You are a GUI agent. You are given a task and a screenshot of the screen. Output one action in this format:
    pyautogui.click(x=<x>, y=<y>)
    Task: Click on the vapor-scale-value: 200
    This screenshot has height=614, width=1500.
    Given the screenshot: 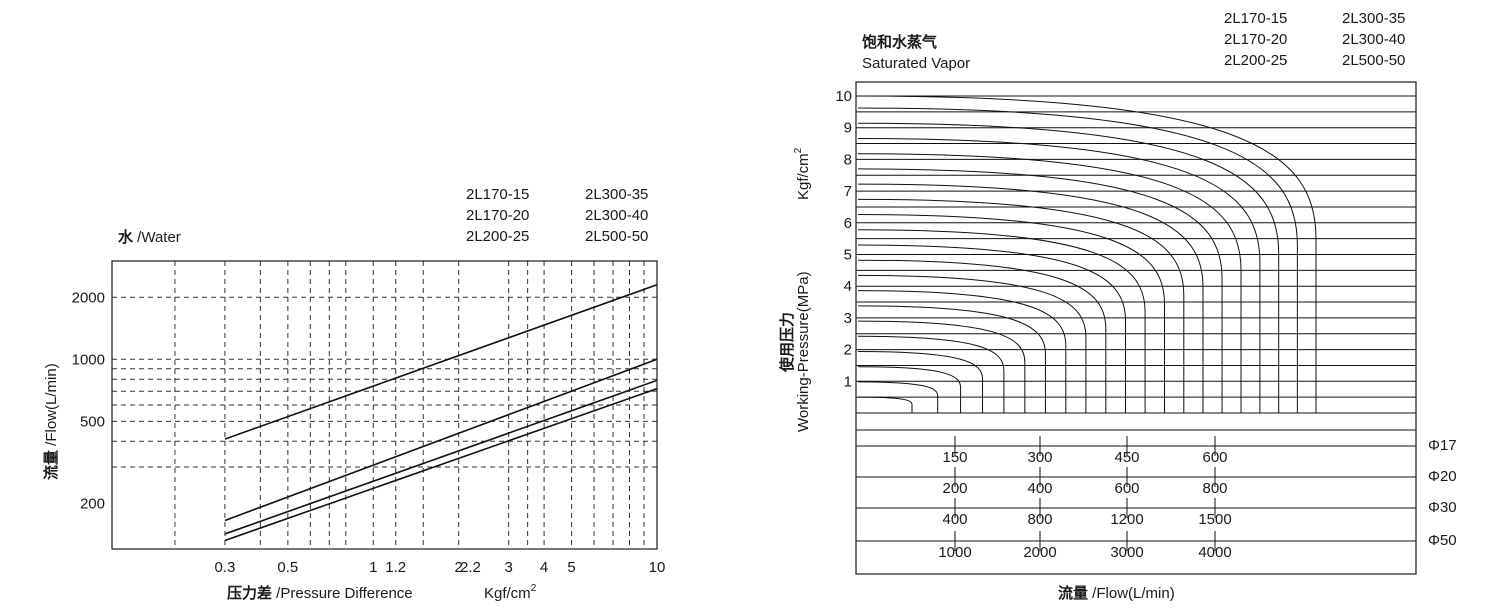 What is the action you would take?
    pyautogui.click(x=954, y=488)
    